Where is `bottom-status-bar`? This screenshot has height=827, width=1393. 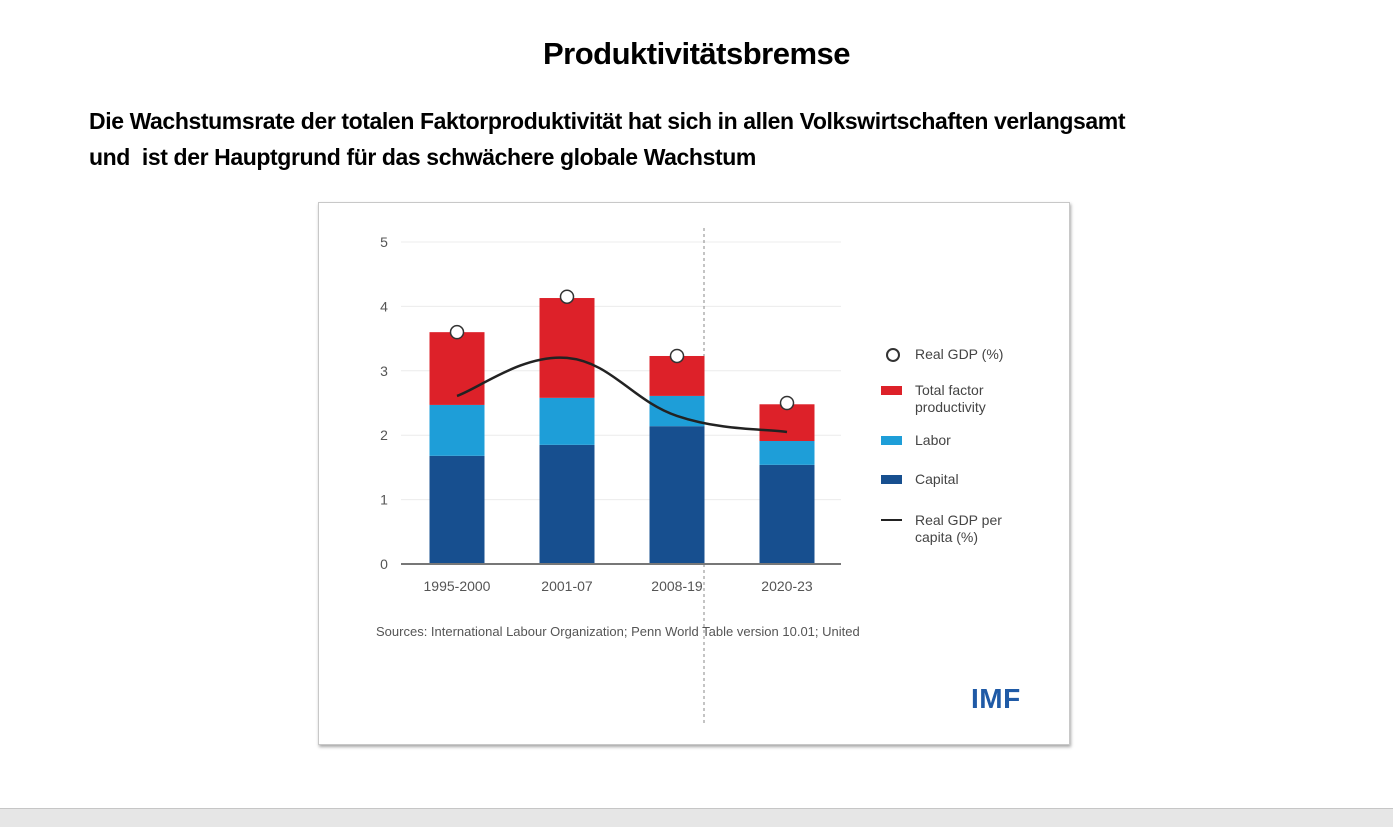 bottom-status-bar is located at coordinates (696, 817).